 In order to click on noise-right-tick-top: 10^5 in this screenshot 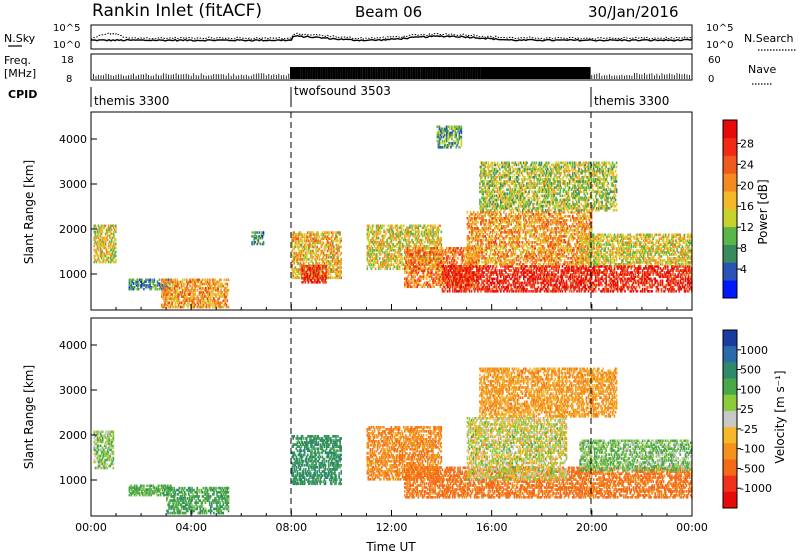, I will do `click(719, 28)`.